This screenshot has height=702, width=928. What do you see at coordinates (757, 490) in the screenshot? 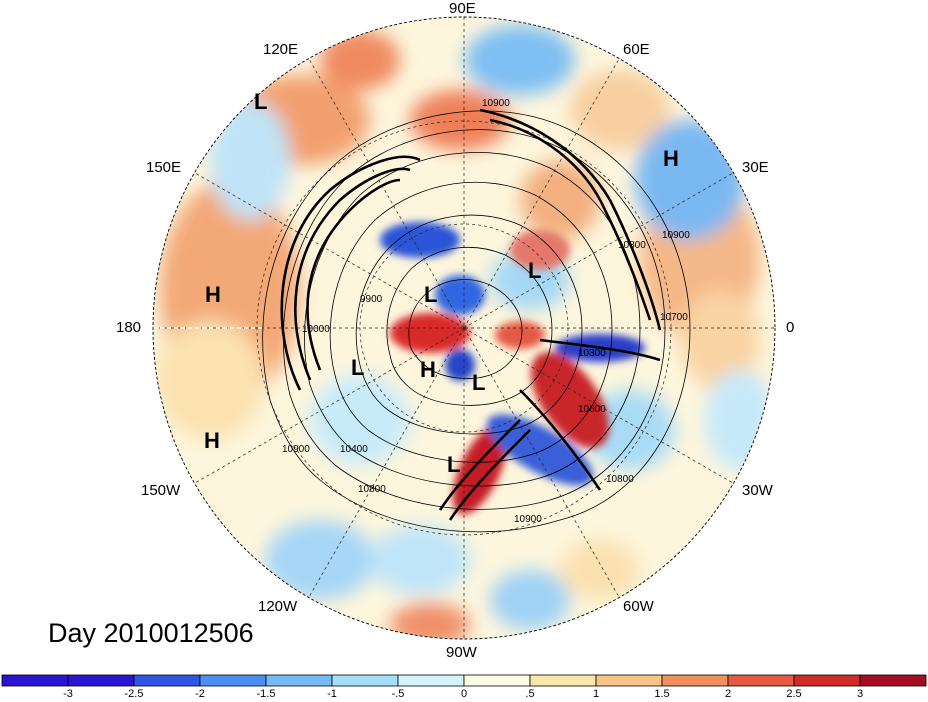
I see `longitude-label-30w: 30W` at bounding box center [757, 490].